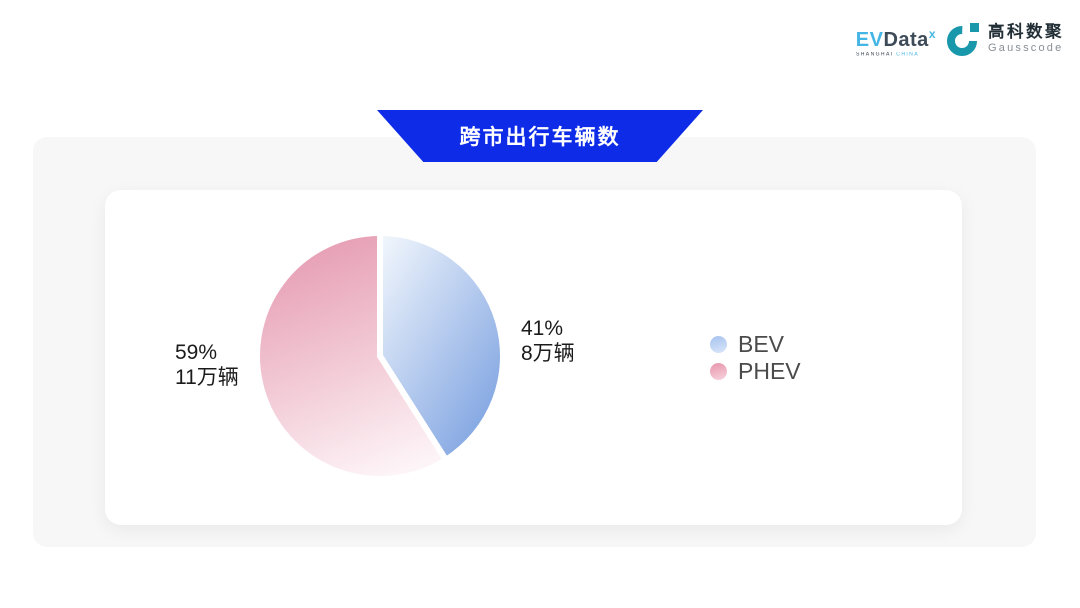 The height and width of the screenshot is (608, 1080). Describe the element at coordinates (718, 371) in the screenshot. I see `phev-legend-dot-icon` at that location.